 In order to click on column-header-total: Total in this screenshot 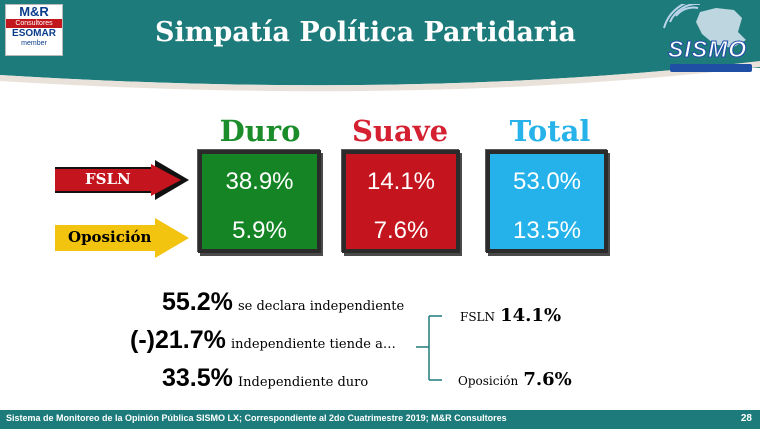, I will do `click(550, 131)`.